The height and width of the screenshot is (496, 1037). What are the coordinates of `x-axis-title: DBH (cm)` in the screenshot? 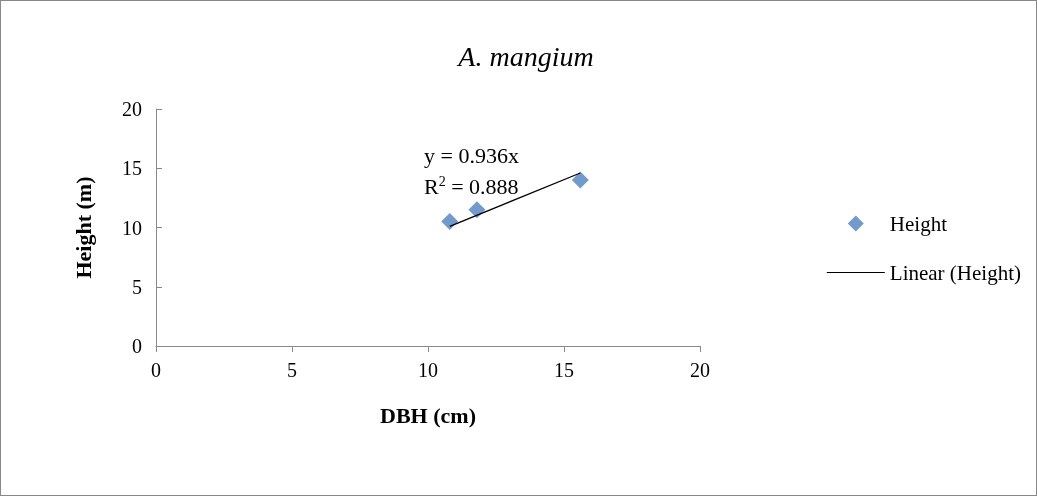 It's located at (428, 415).